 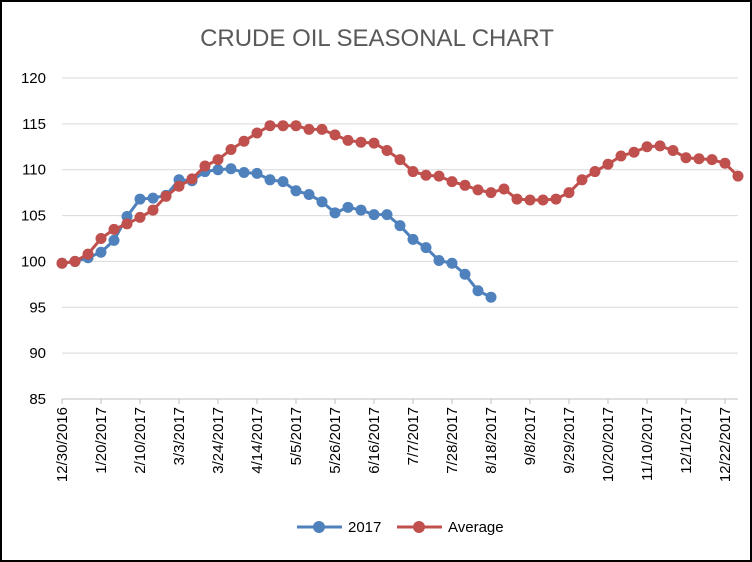 I want to click on x-tick-label: 12/30/2016, so click(x=62, y=444).